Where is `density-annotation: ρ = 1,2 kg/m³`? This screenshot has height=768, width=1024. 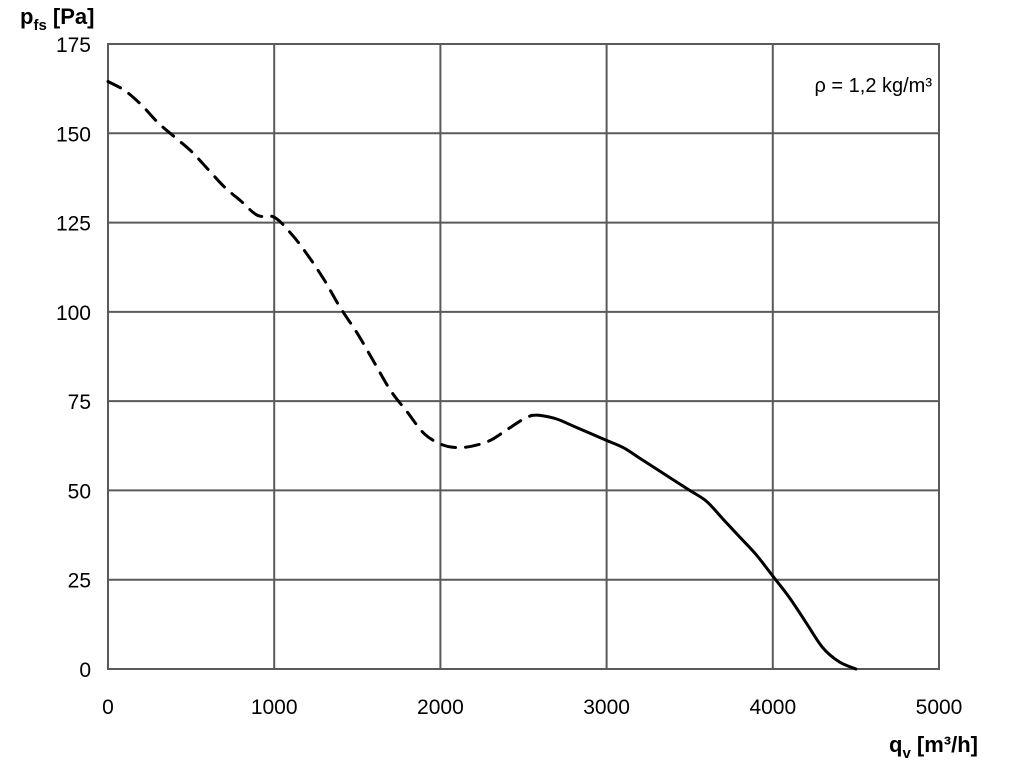 density-annotation: ρ = 1,2 kg/m³ is located at coordinates (873, 86).